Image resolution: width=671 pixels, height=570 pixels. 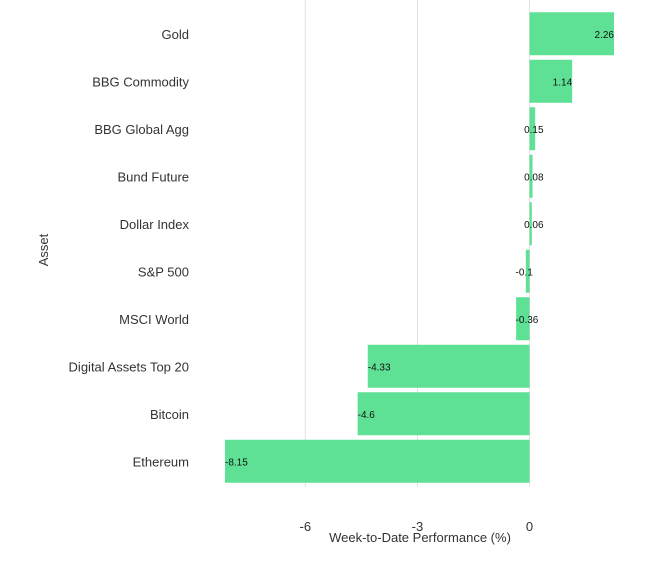 I want to click on data-label: -0.1, so click(x=525, y=272).